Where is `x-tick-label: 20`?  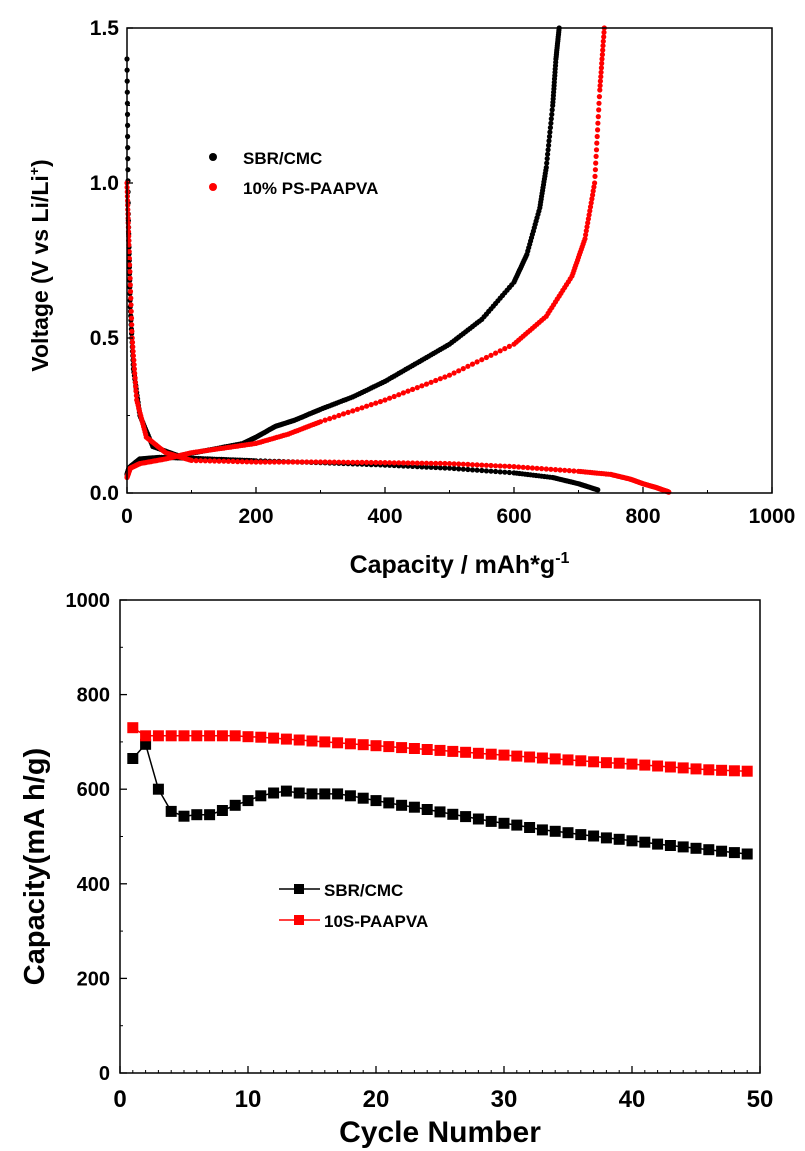 x-tick-label: 20 is located at coordinates (376, 1099).